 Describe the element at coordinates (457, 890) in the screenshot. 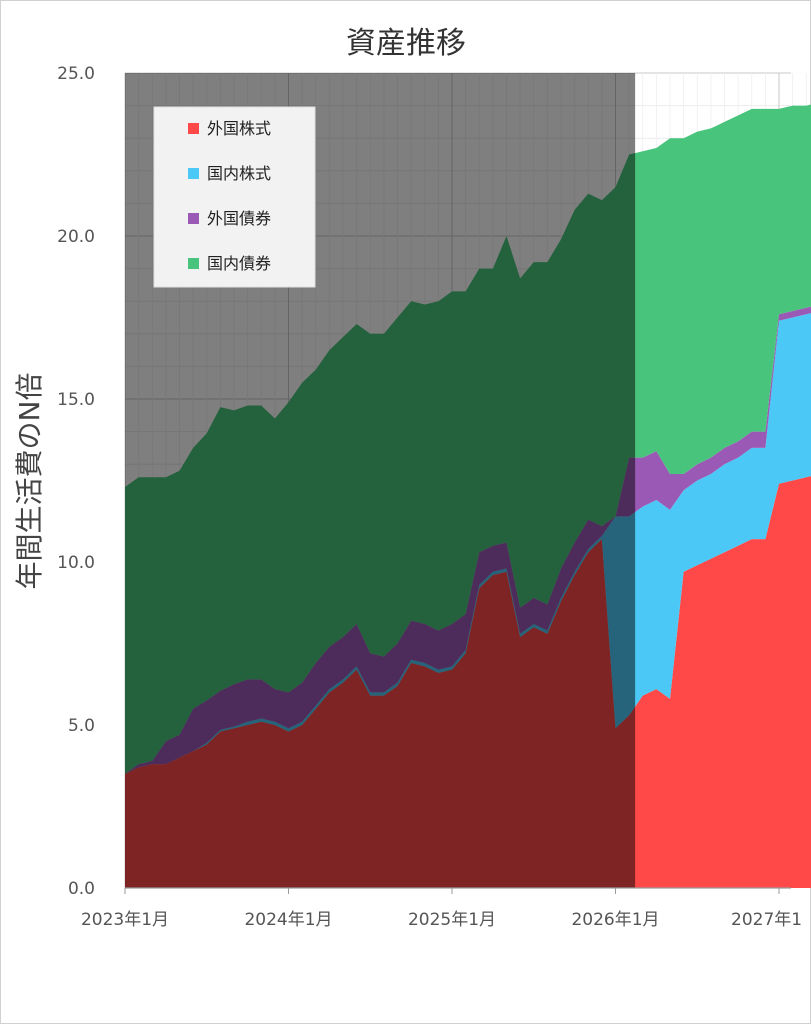

I see `axes` at that location.